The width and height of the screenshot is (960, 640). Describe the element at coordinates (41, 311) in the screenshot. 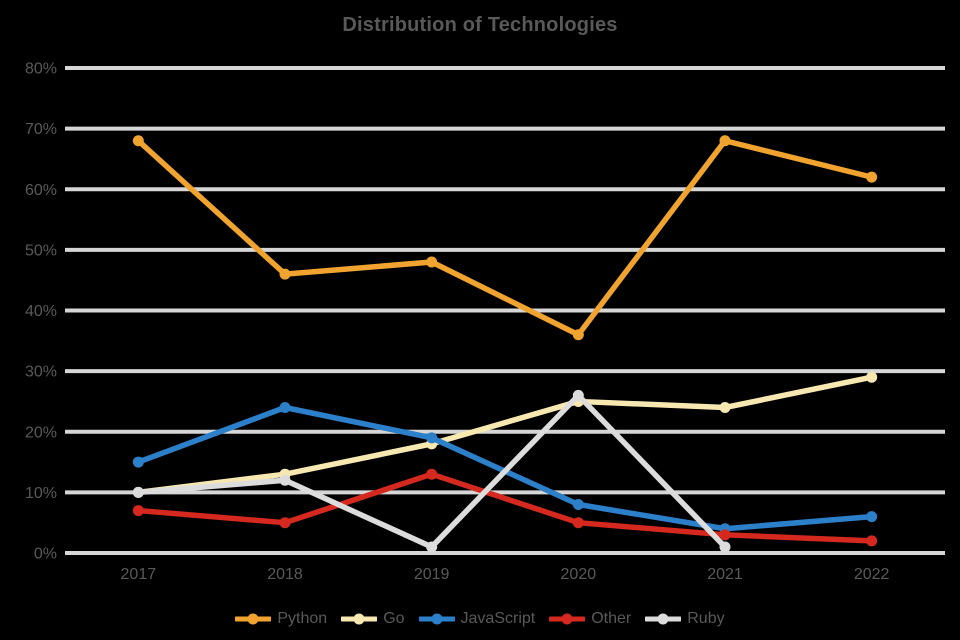

I see `y-tick-label: 40%` at that location.